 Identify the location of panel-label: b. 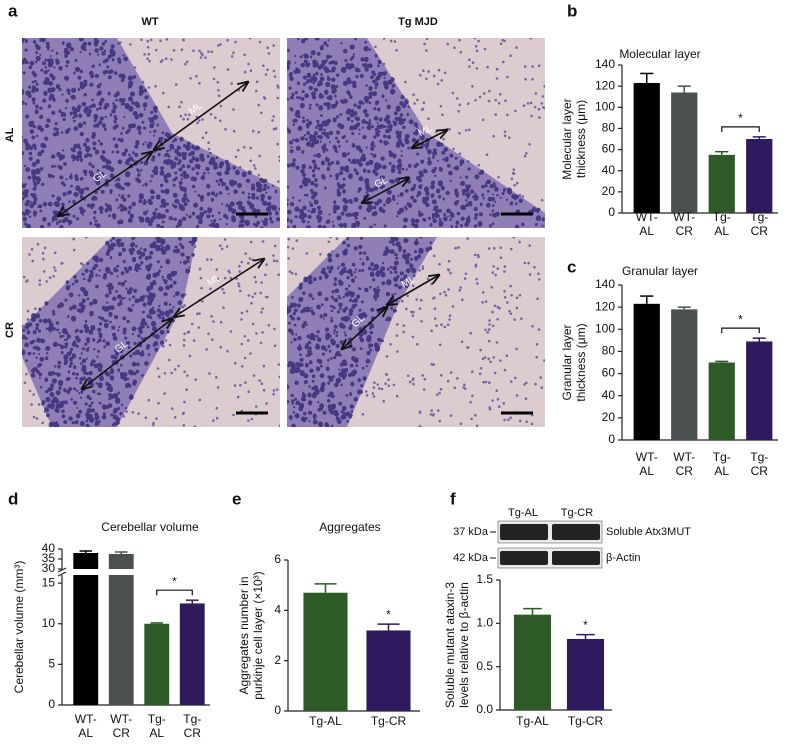
(572, 10).